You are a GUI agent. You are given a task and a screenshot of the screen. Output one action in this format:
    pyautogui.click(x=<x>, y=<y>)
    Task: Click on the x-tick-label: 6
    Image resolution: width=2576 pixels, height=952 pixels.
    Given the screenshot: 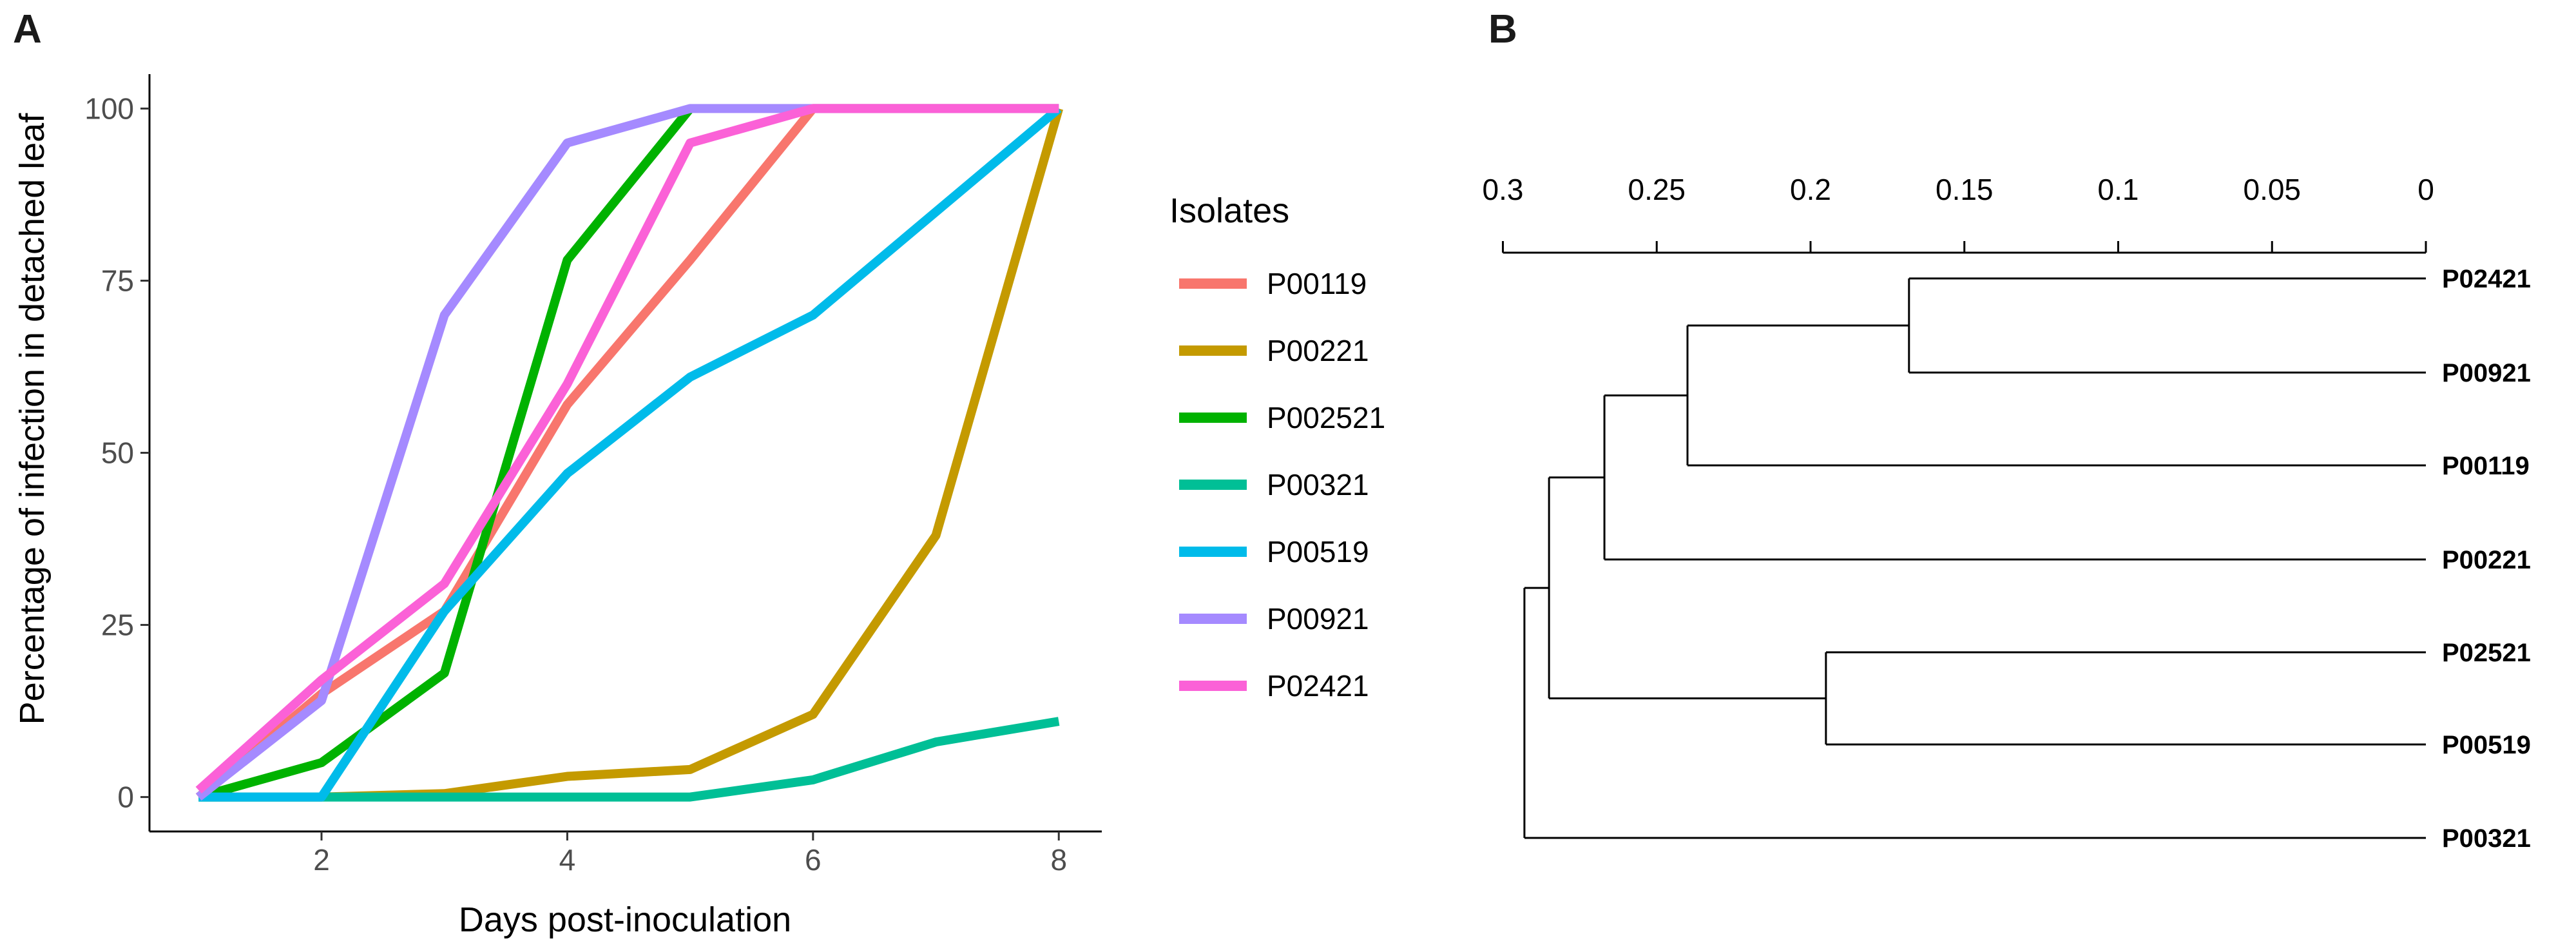 What is the action you would take?
    pyautogui.click(x=814, y=860)
    